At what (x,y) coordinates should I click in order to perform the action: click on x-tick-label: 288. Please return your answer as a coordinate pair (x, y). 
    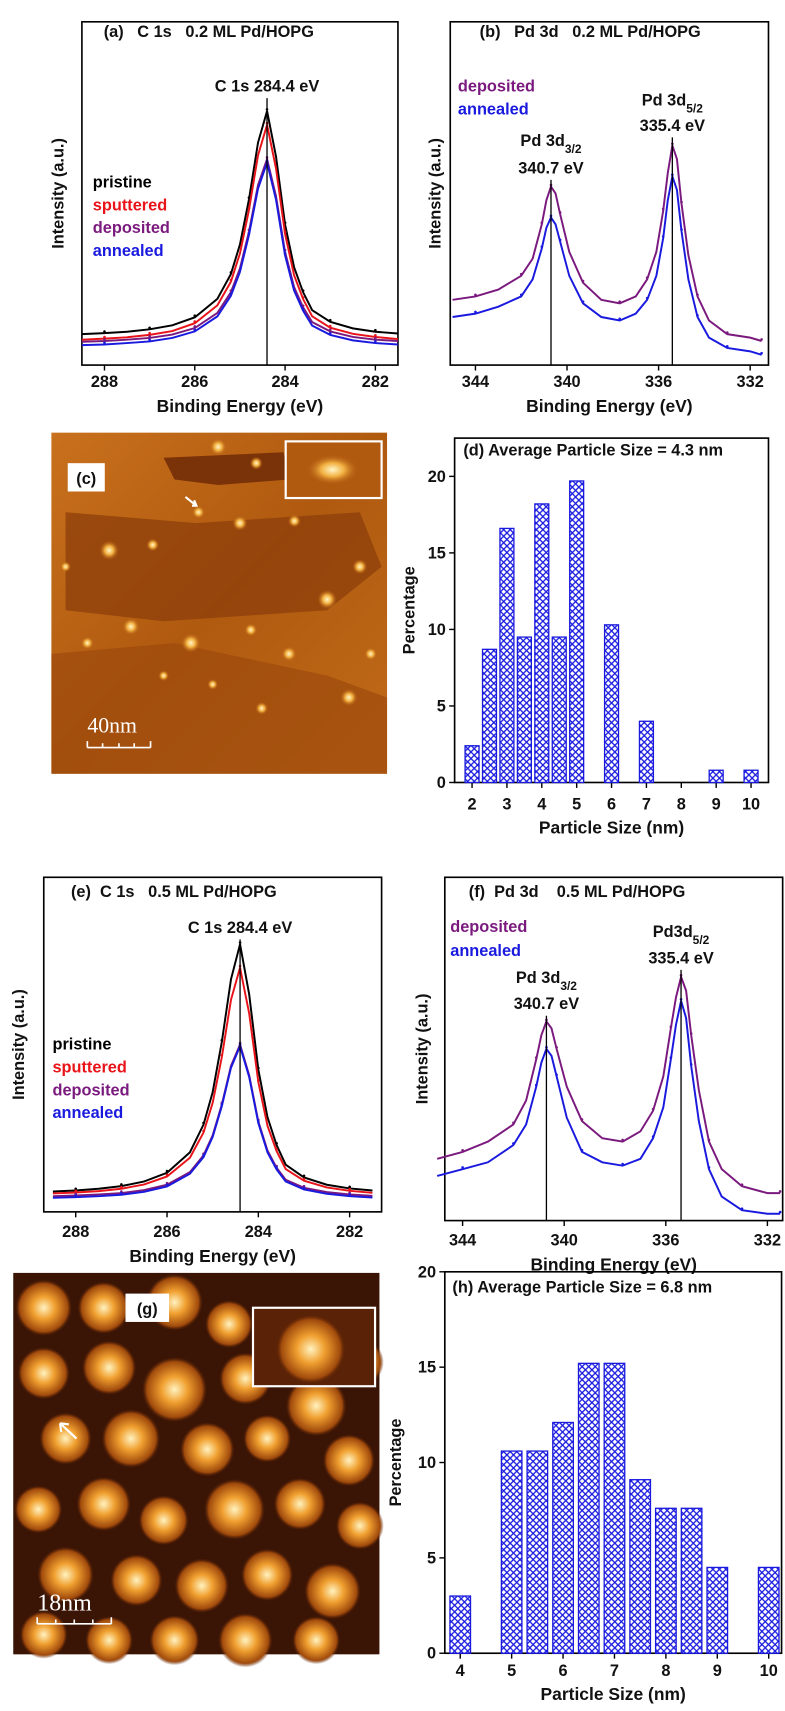
    Looking at the image, I should click on (104, 382).